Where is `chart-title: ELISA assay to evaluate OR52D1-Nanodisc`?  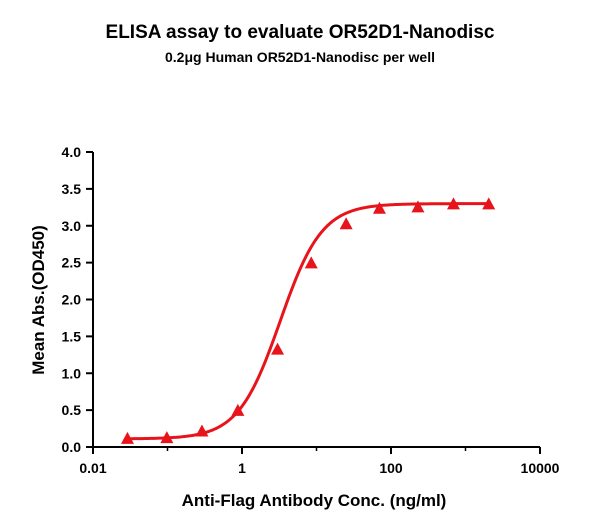
chart-title: ELISA assay to evaluate OR52D1-Nanodisc is located at coordinates (300, 32).